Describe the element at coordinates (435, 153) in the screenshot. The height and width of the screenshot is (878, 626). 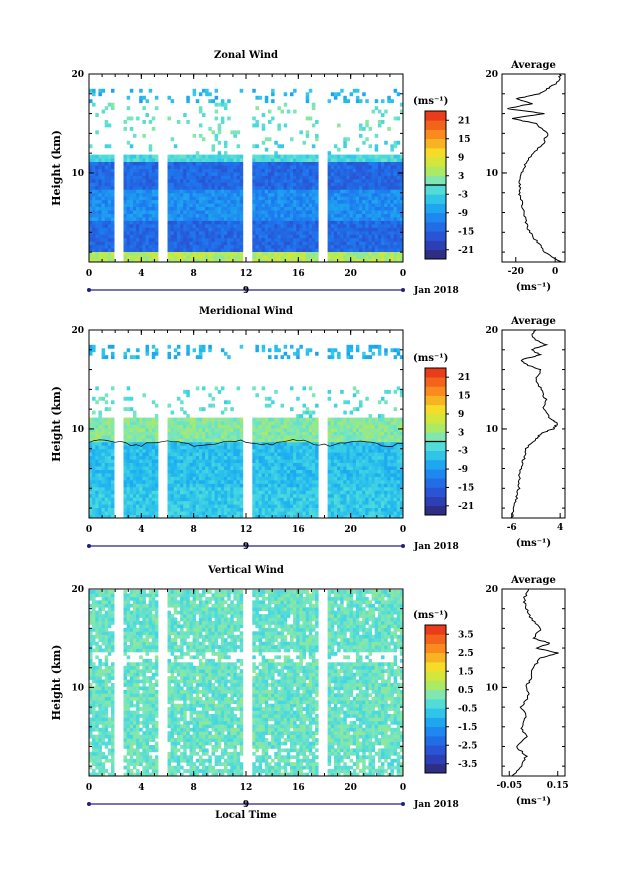
I see `colorbar-segment` at that location.